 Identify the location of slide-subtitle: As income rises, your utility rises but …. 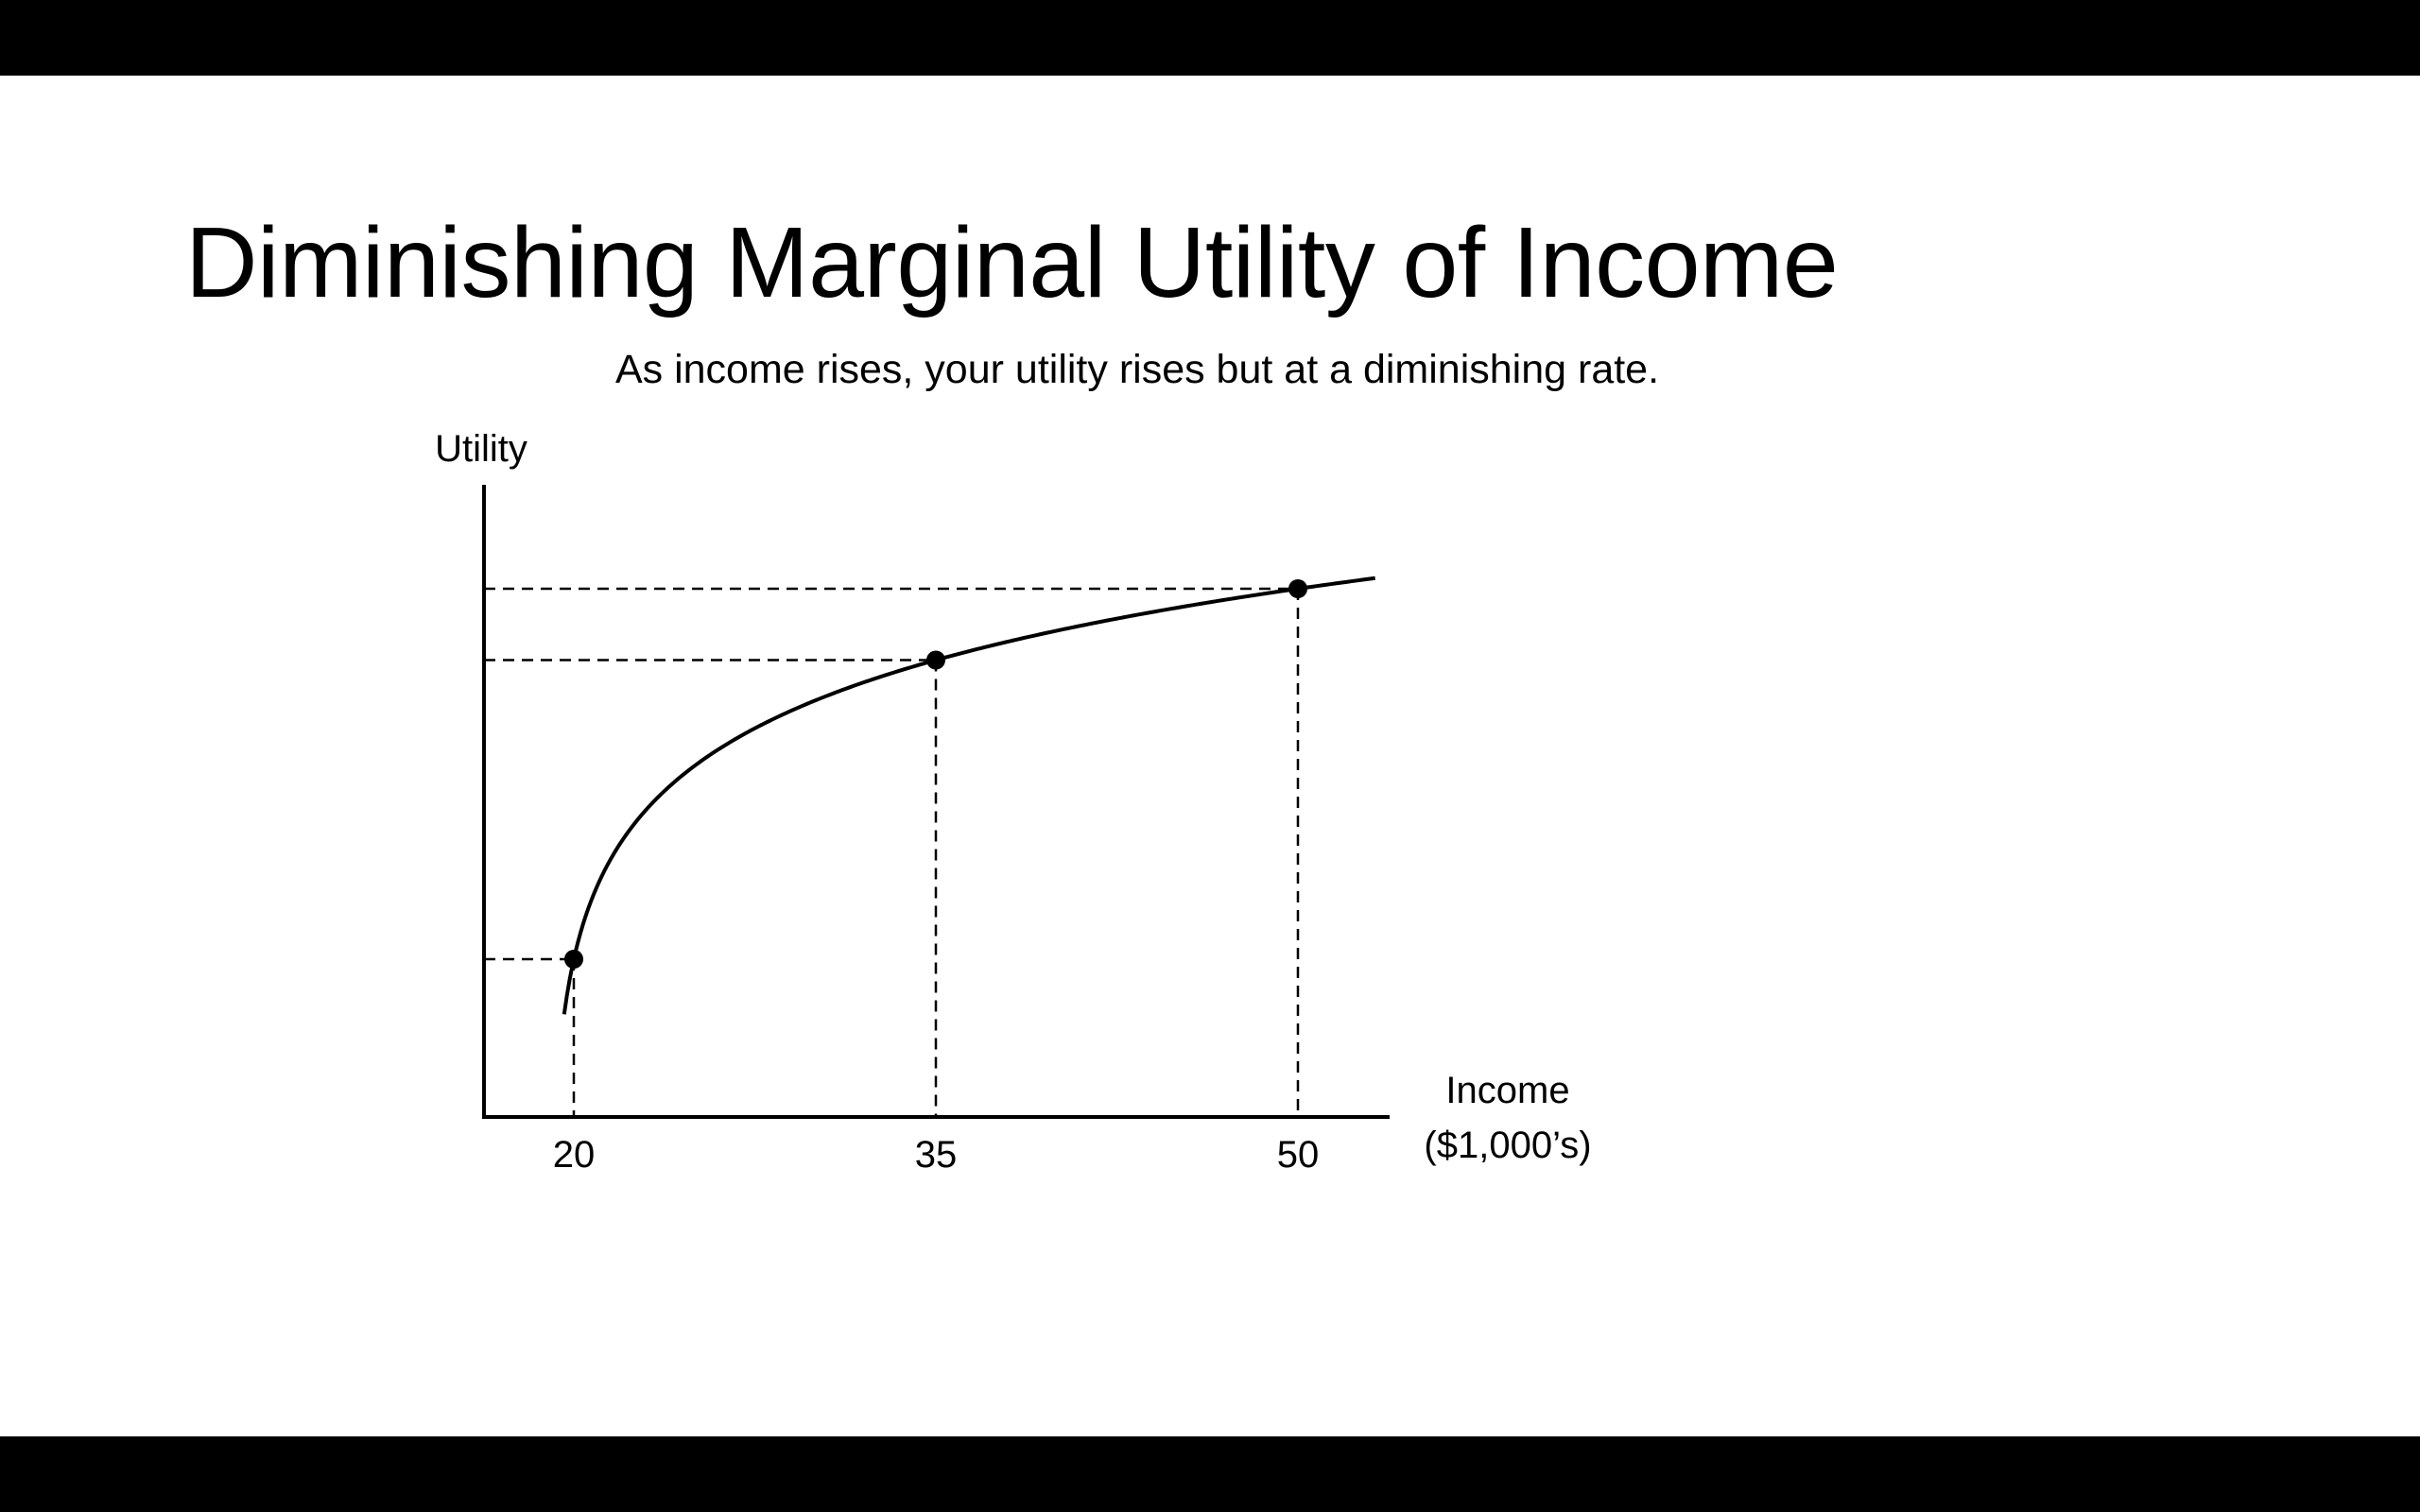
(1137, 369).